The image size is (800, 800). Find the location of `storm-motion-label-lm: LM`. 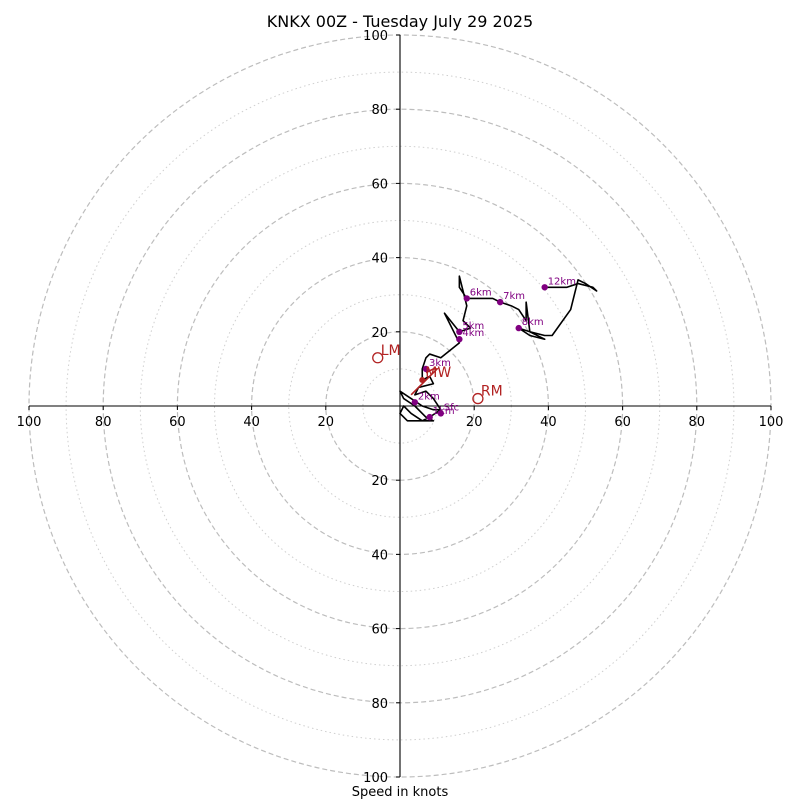

storm-motion-label-lm: LM is located at coordinates (391, 351).